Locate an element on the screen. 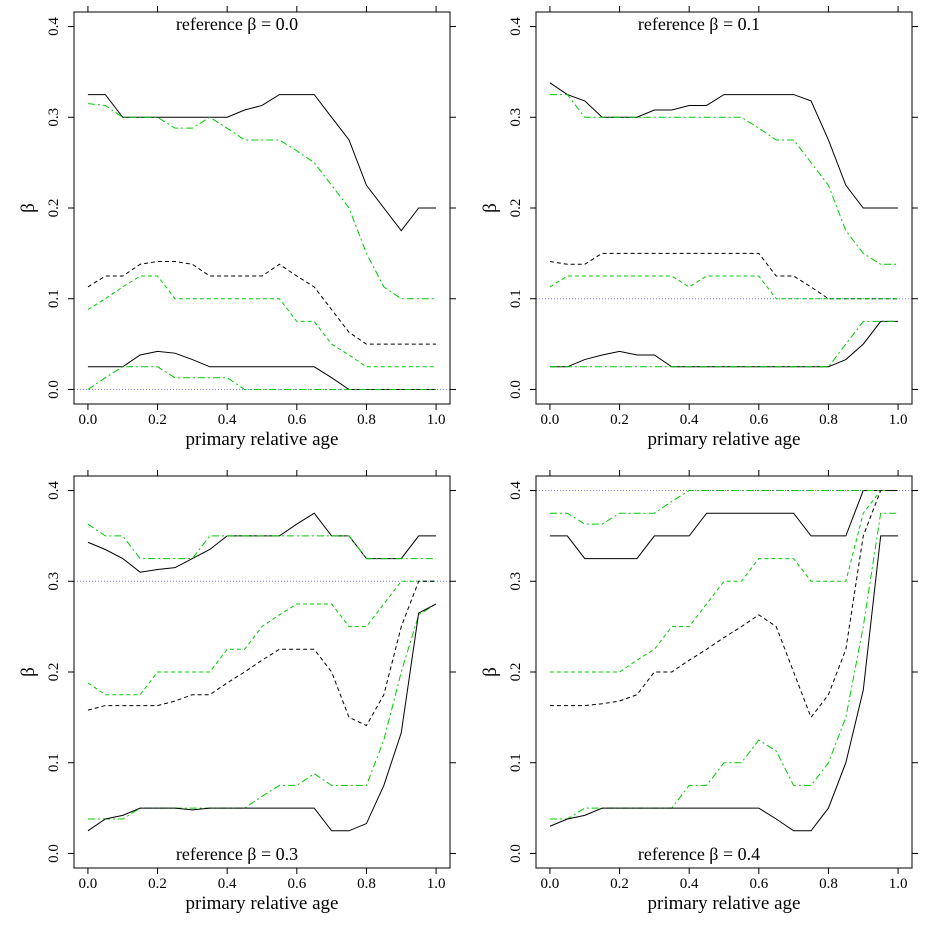  panel-title: reference β = 0.3 is located at coordinates (237, 854).